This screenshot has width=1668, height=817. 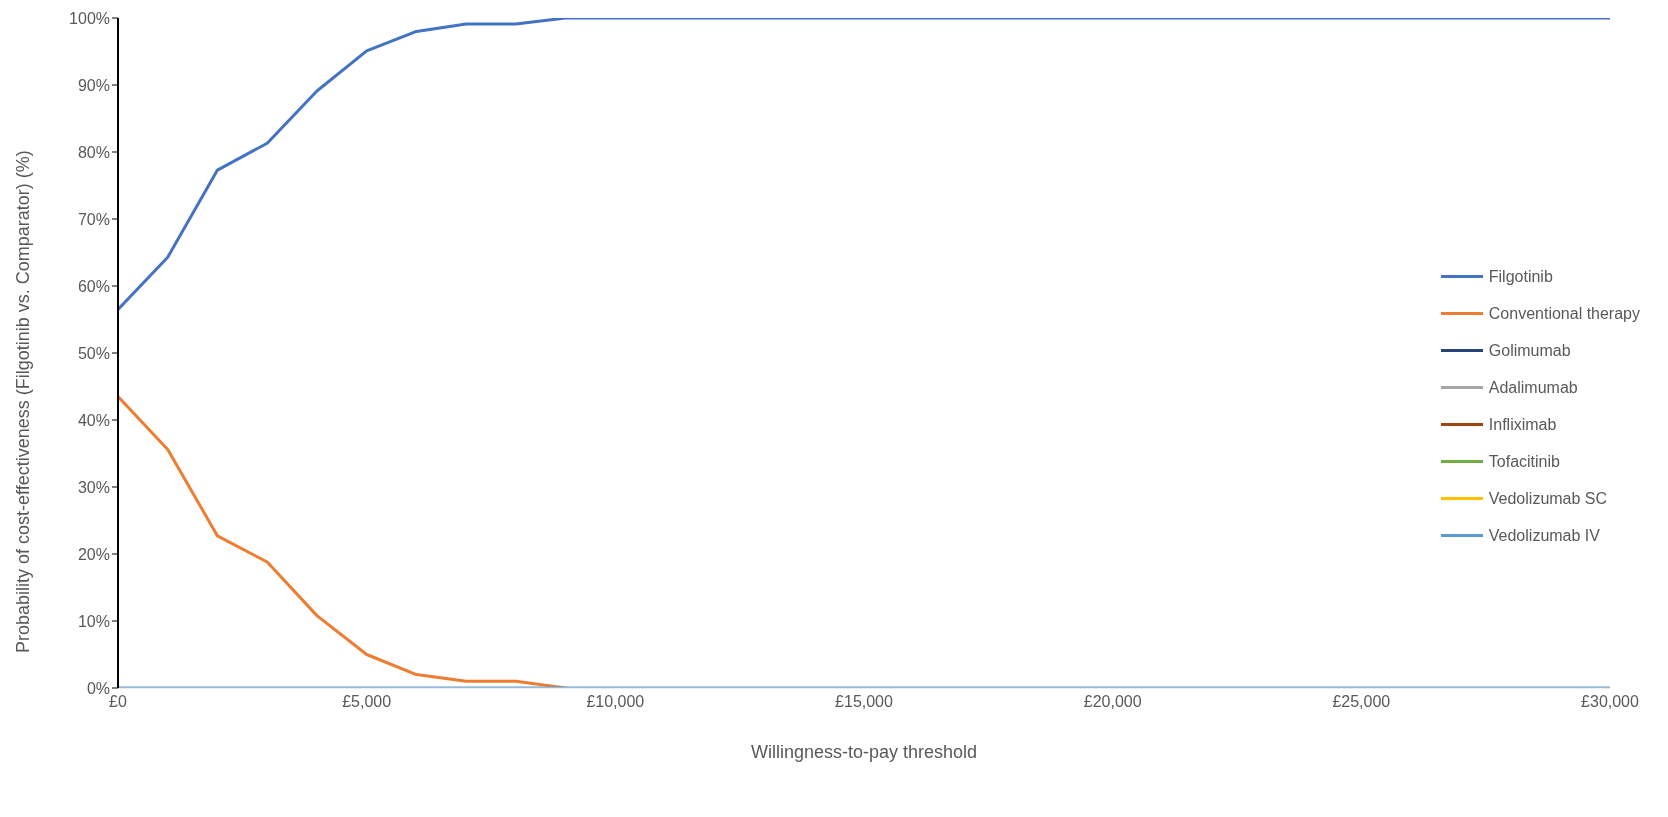 What do you see at coordinates (1548, 498) in the screenshot?
I see `legend-label: Vedolizumab SC` at bounding box center [1548, 498].